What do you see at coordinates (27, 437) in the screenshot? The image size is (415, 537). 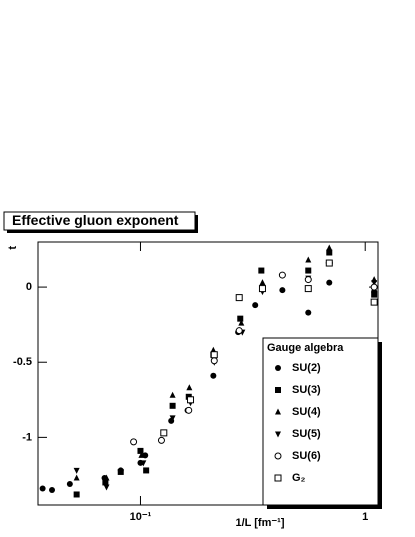 I see `y-tick-label: -1` at bounding box center [27, 437].